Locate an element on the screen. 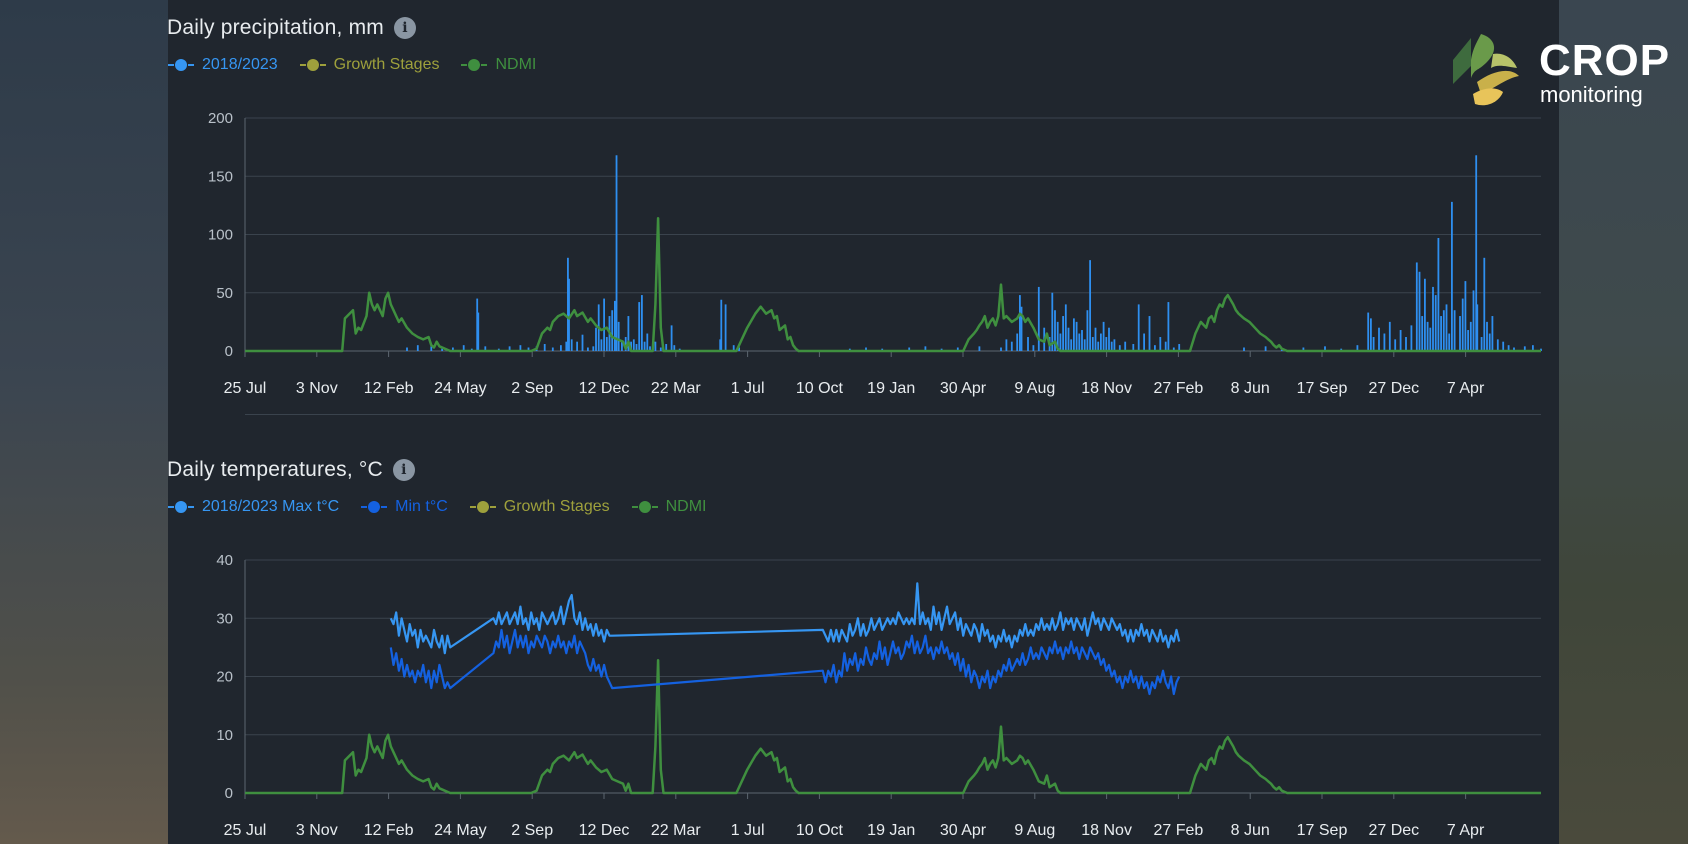  legend-label: 2018/2023 is located at coordinates (240, 64).